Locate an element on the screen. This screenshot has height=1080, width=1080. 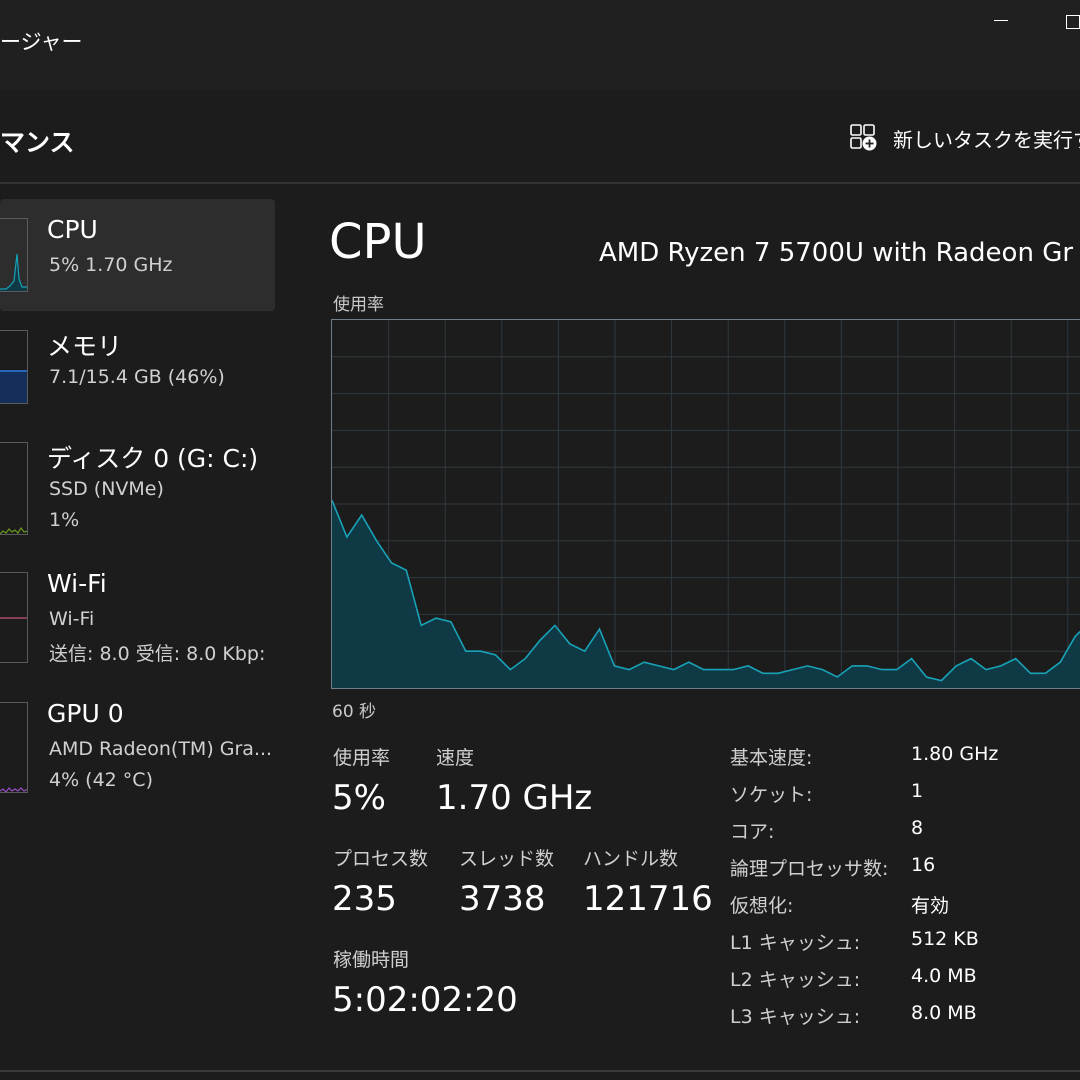
uptime-value: 5:02:02:20 is located at coordinates (425, 1000).